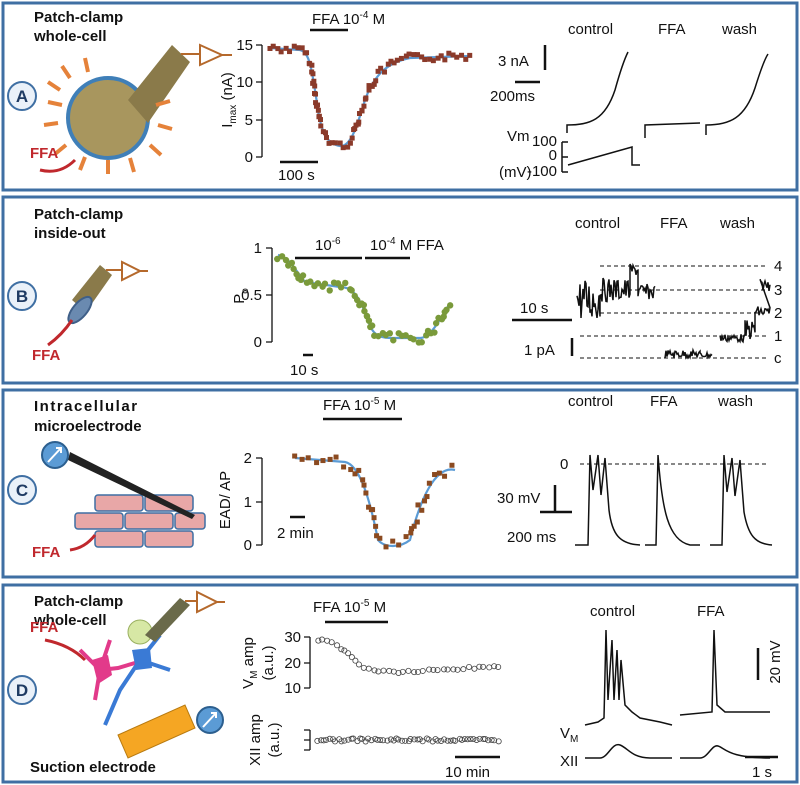 The width and height of the screenshot is (800, 785). I want to click on shape, so click(99, 521).